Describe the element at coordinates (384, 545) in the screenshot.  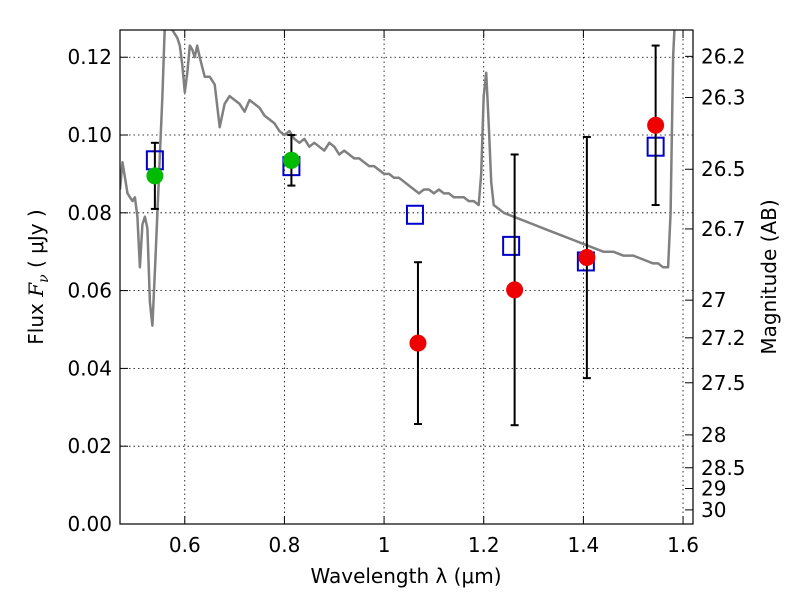
I see `x-tick-label: 1` at that location.